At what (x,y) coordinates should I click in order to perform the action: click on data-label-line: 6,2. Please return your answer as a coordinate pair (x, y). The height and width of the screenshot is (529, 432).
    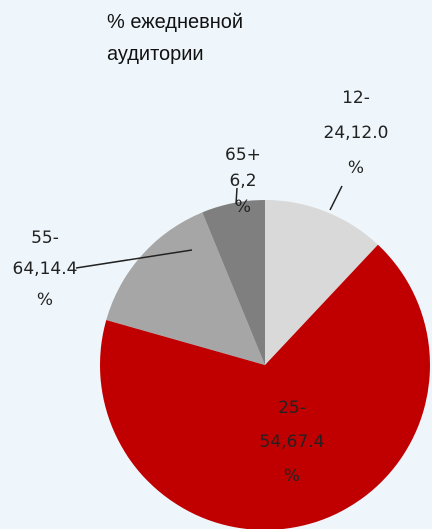
    Looking at the image, I should click on (242, 181).